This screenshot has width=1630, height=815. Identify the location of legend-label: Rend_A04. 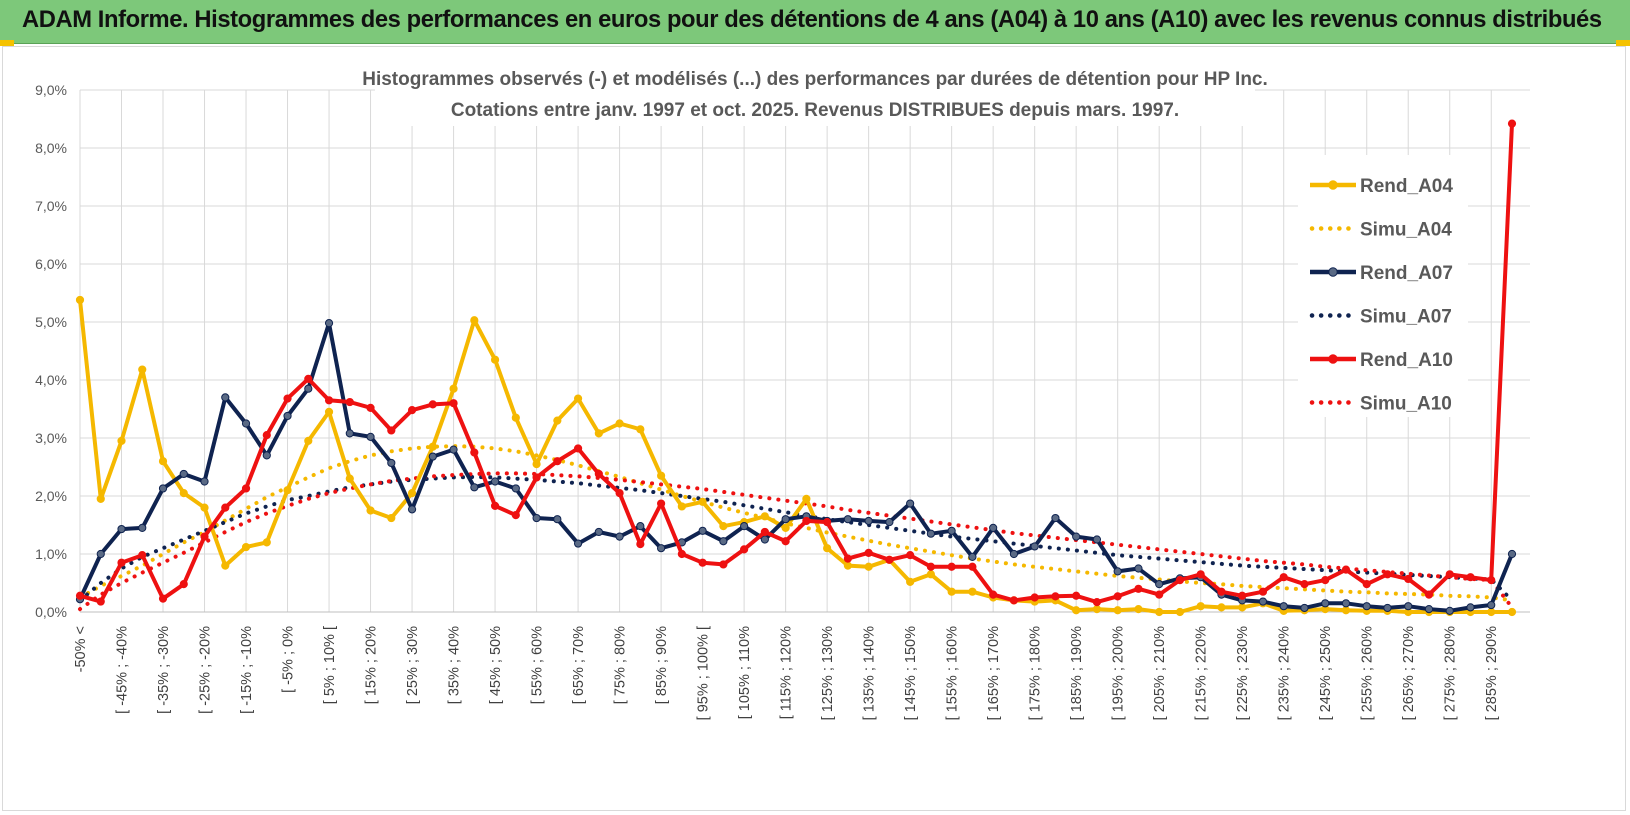
(1406, 186).